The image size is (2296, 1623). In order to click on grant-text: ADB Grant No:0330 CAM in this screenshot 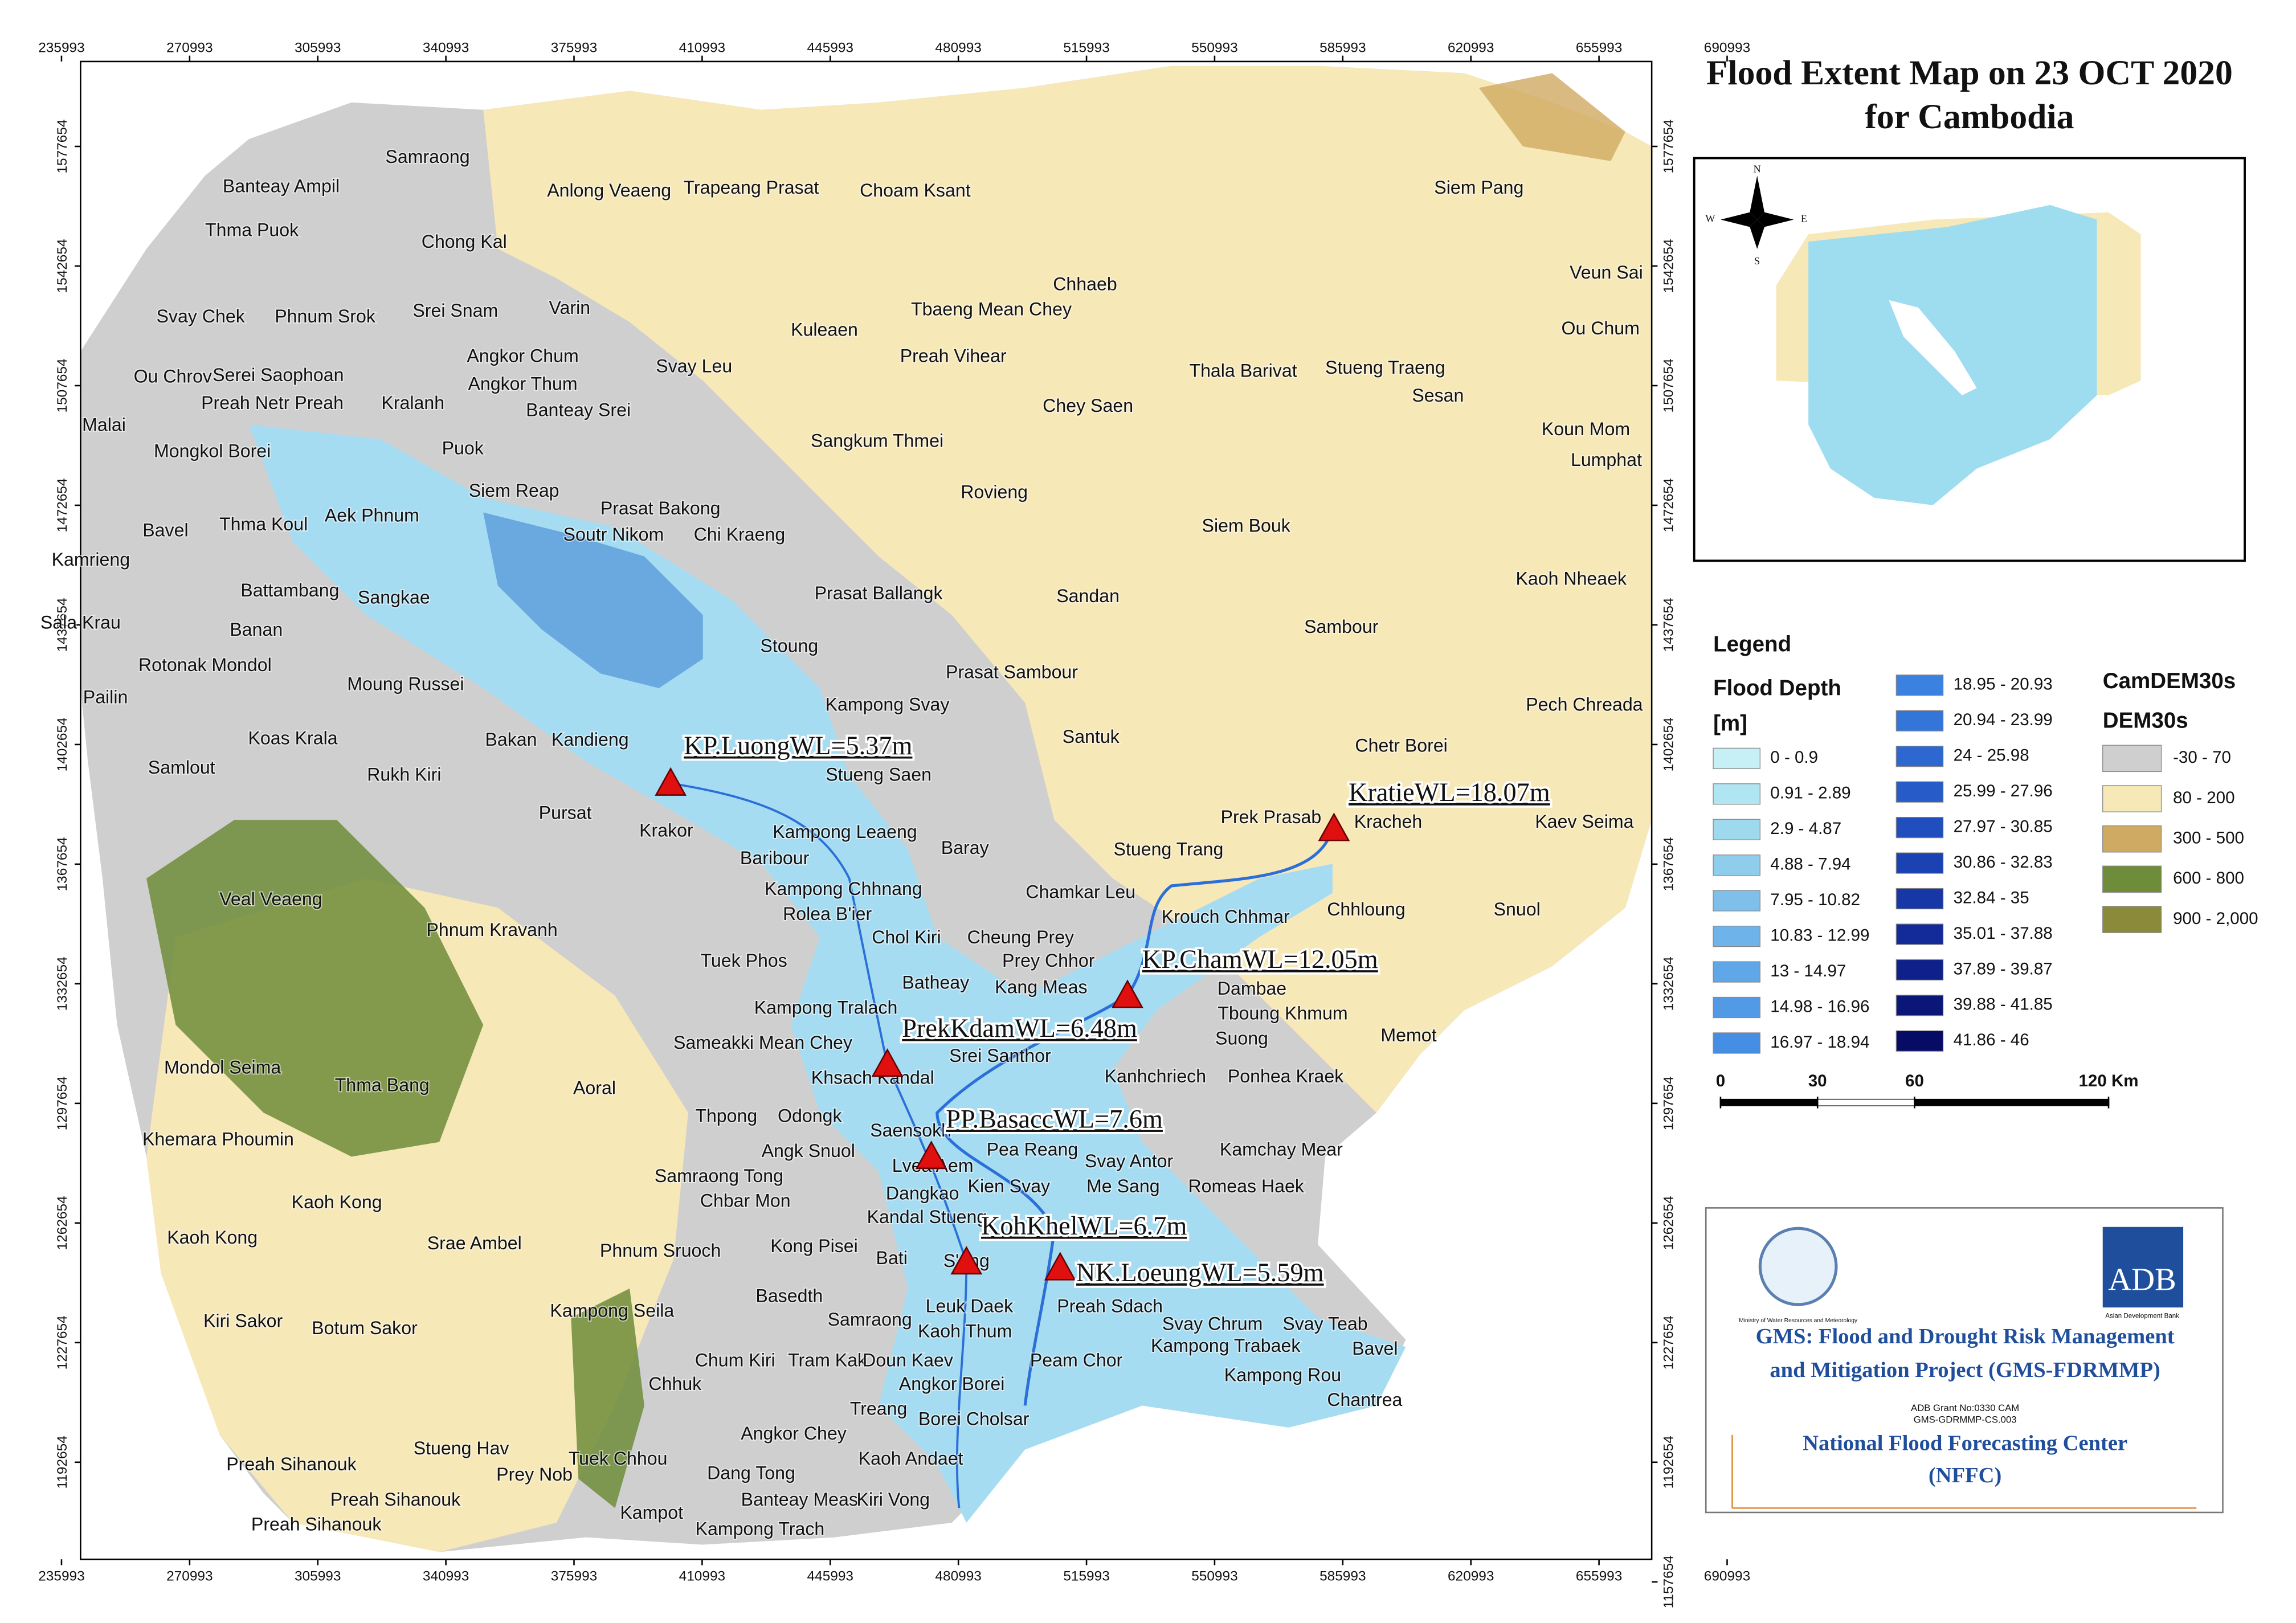, I will do `click(1965, 1408)`.